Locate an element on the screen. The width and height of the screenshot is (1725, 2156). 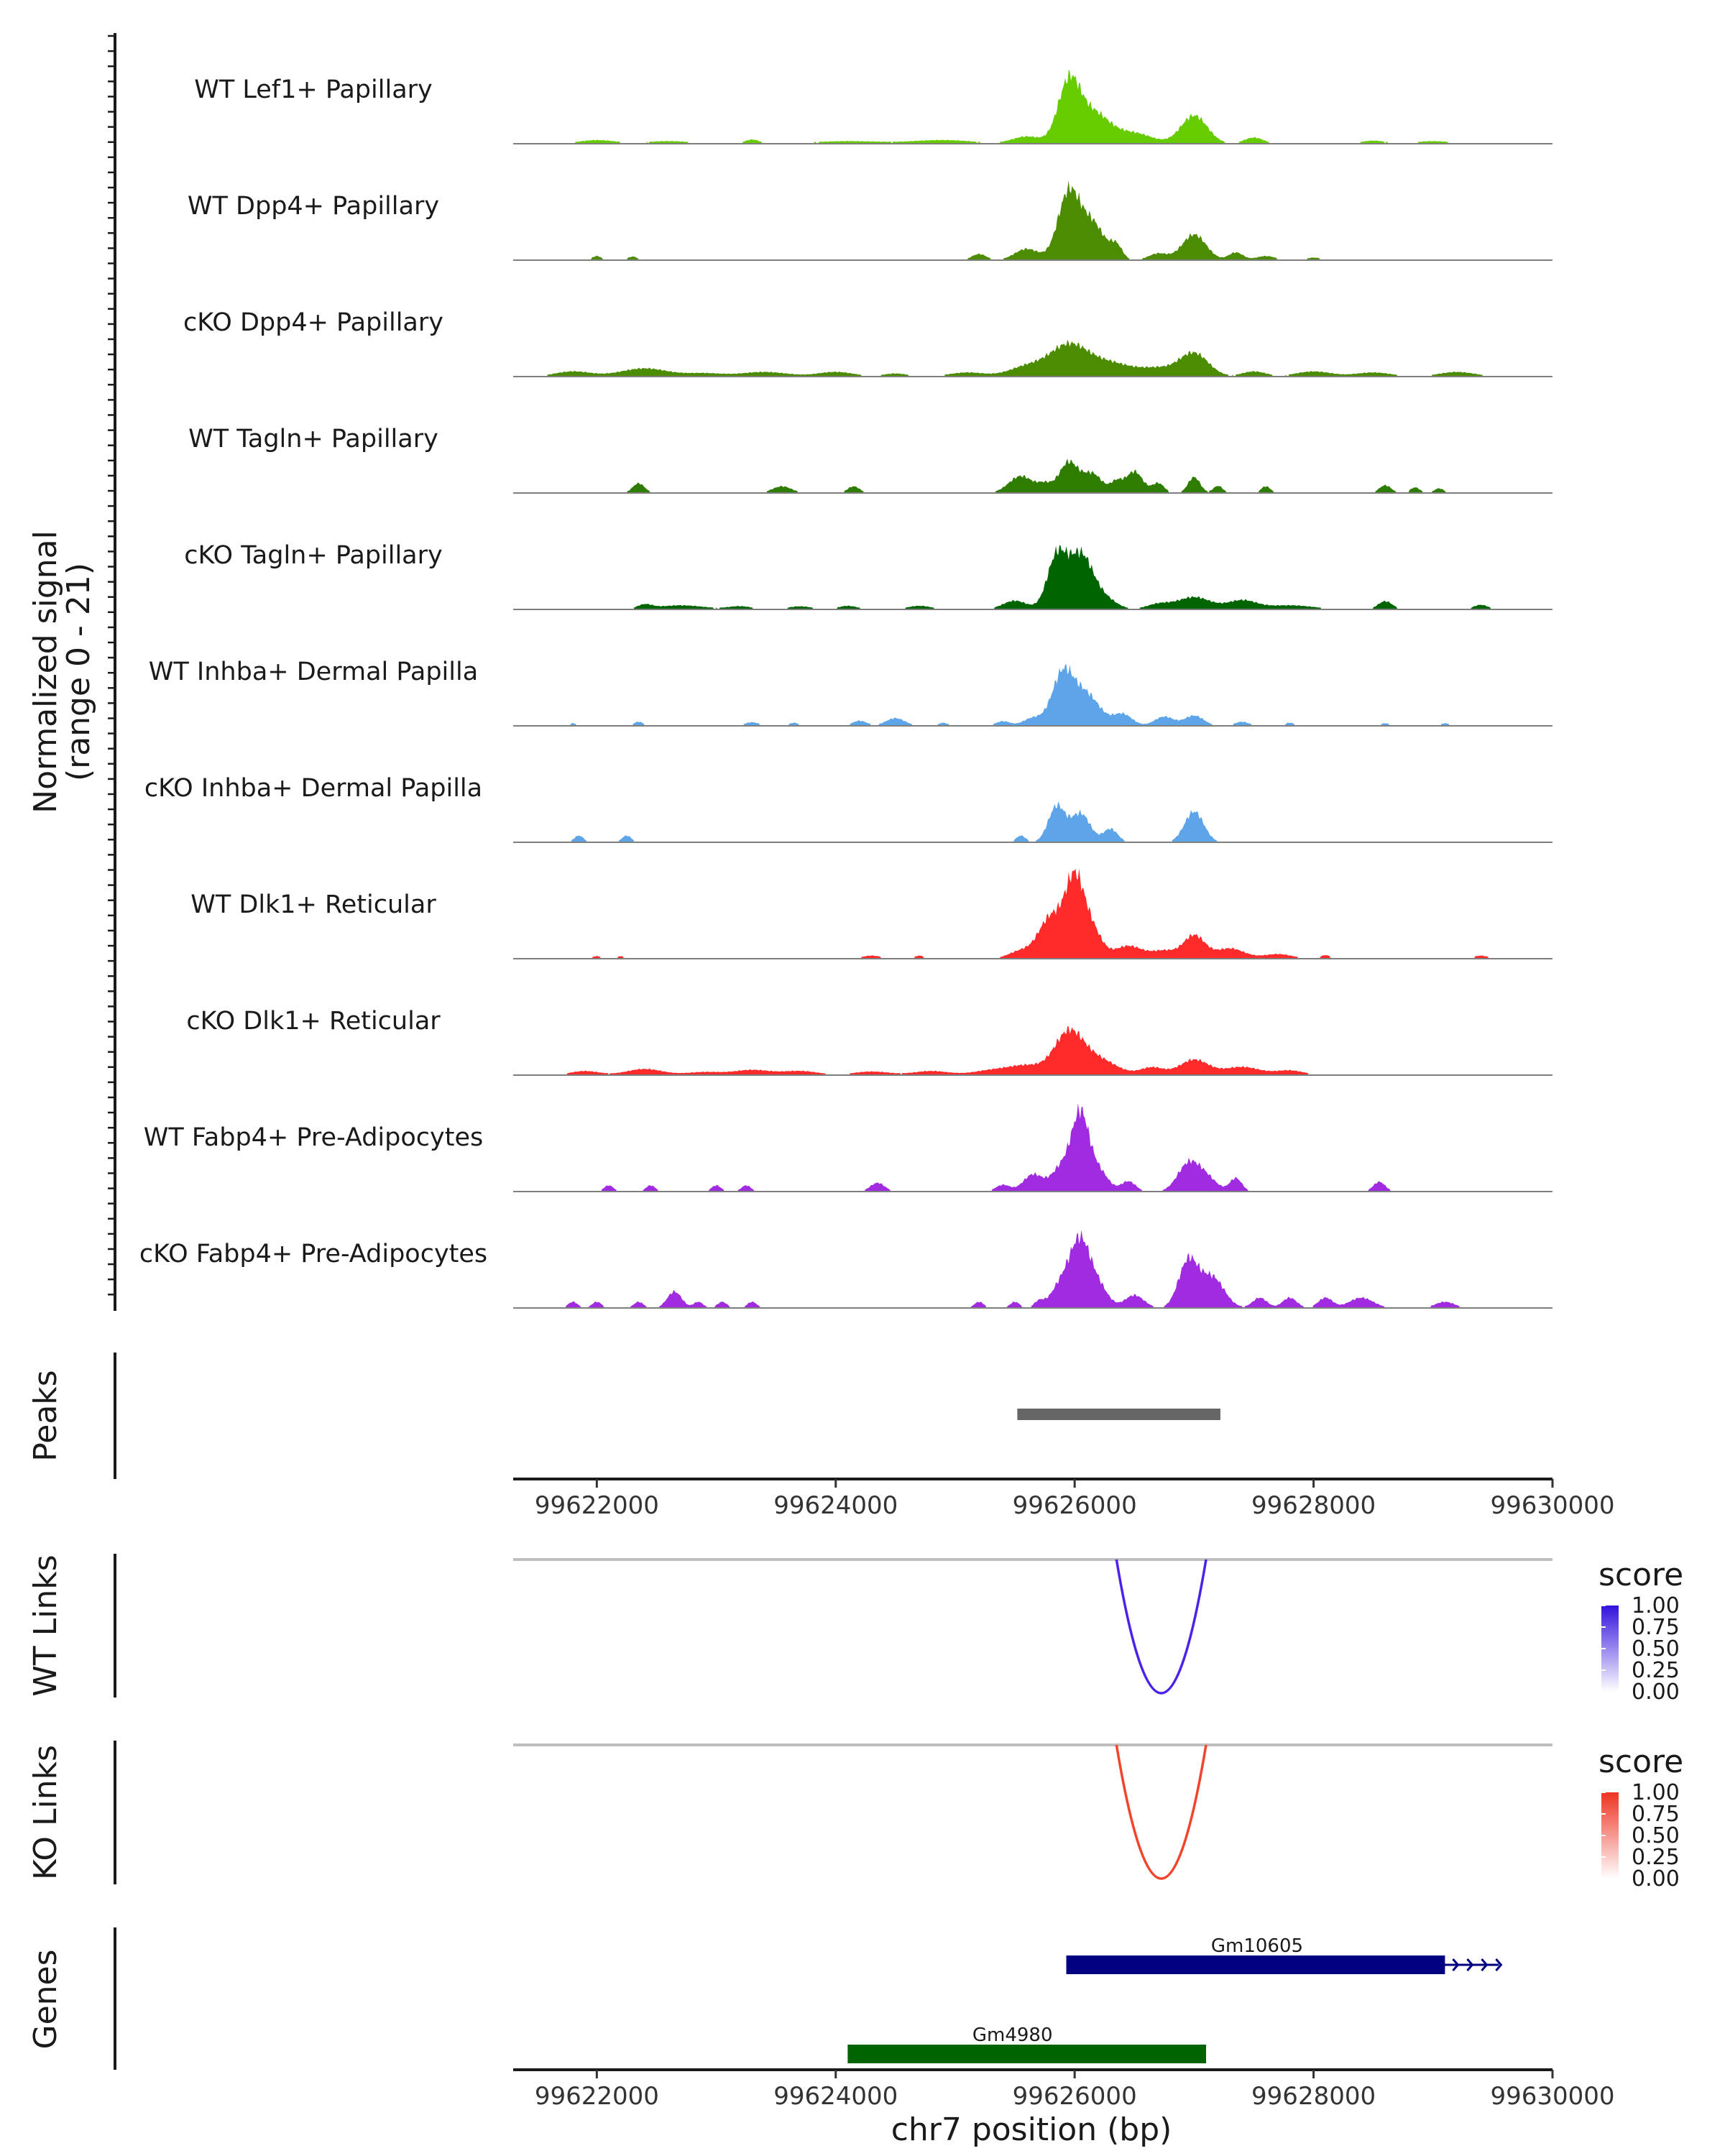
coverage-track: cKO Dlk1+ Reticular is located at coordinates (869, 1041).